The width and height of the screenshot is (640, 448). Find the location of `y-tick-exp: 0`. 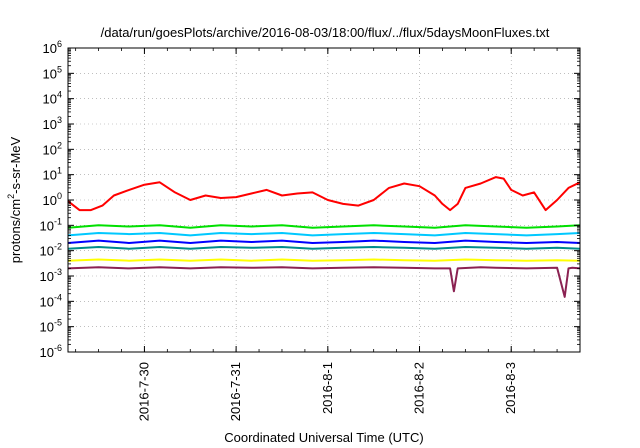

y-tick-exp: 0 is located at coordinates (59, 196).